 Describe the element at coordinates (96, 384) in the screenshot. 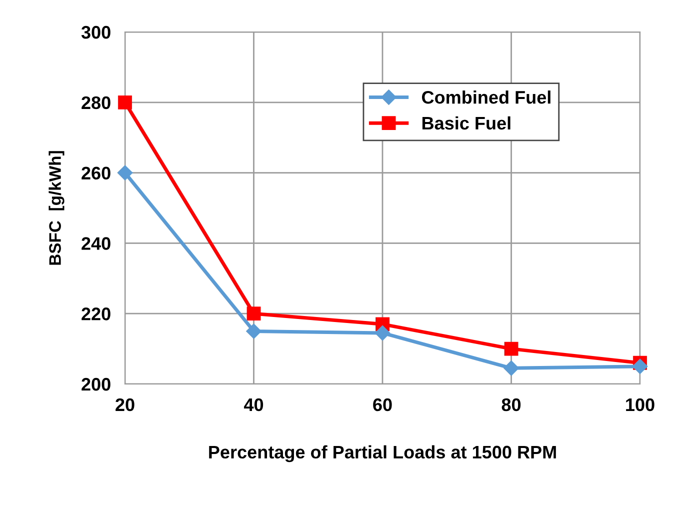

I see `y-tick-label: 200` at that location.